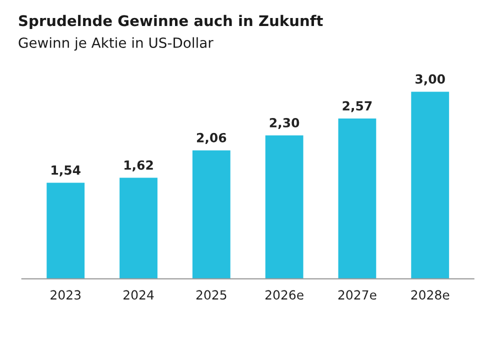 The height and width of the screenshot is (338, 486). What do you see at coordinates (65, 295) in the screenshot?
I see `x-tick-label: 2023` at bounding box center [65, 295].